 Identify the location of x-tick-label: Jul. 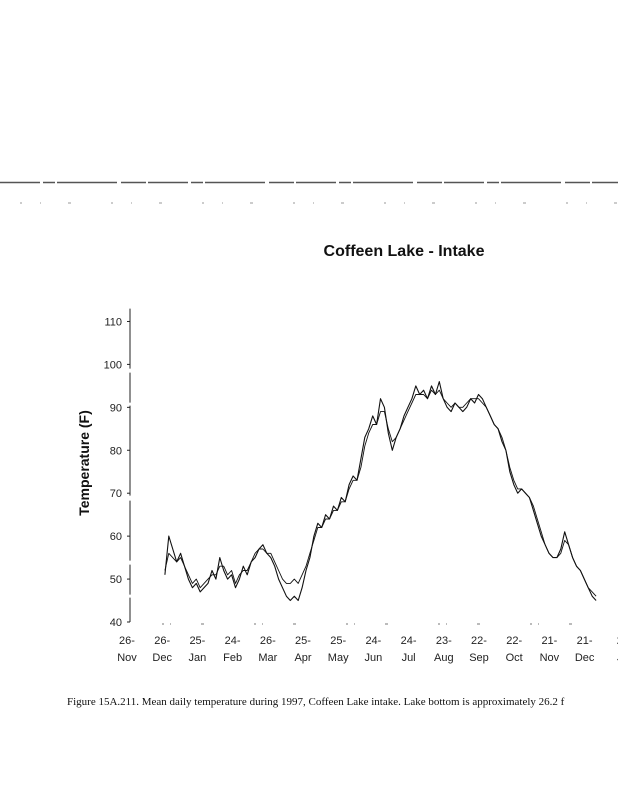
(409, 658).